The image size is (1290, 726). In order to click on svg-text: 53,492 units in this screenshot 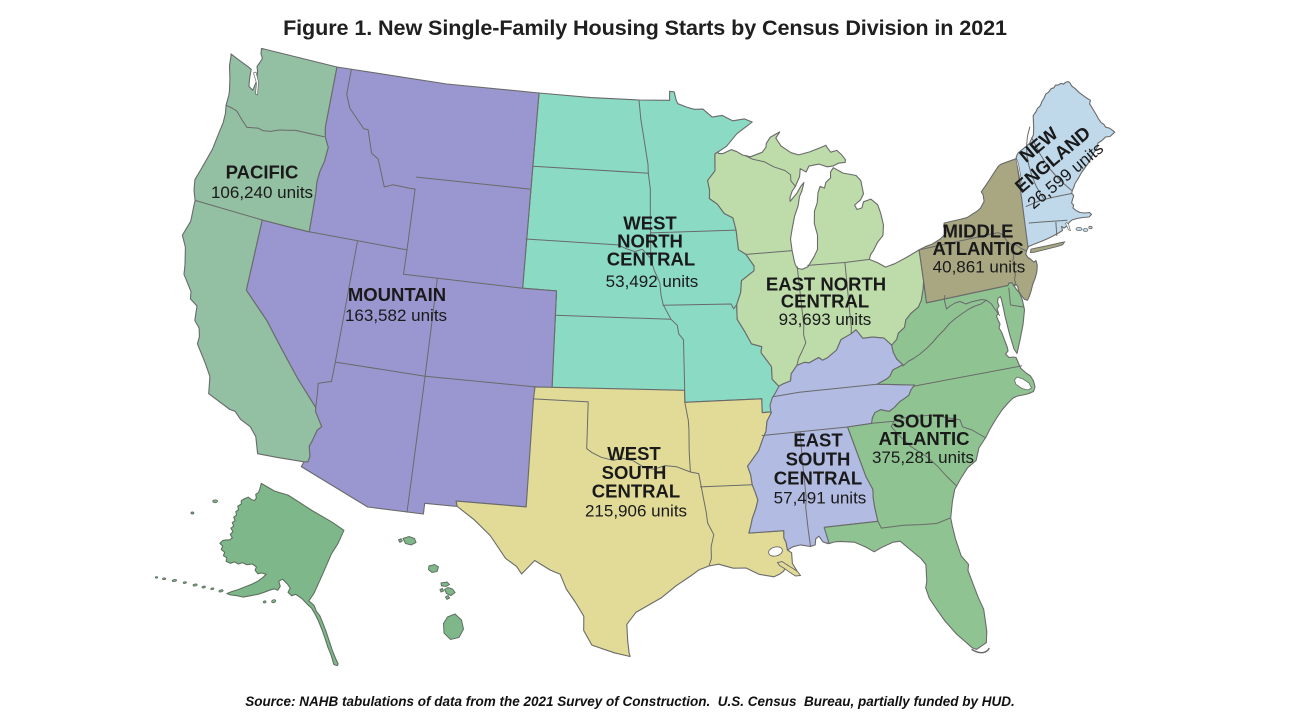, I will do `click(652, 281)`.